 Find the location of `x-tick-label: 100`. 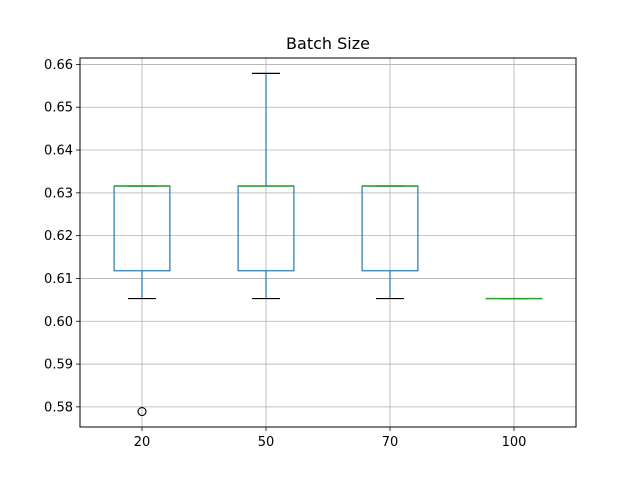

x-tick-label: 100 is located at coordinates (514, 442).